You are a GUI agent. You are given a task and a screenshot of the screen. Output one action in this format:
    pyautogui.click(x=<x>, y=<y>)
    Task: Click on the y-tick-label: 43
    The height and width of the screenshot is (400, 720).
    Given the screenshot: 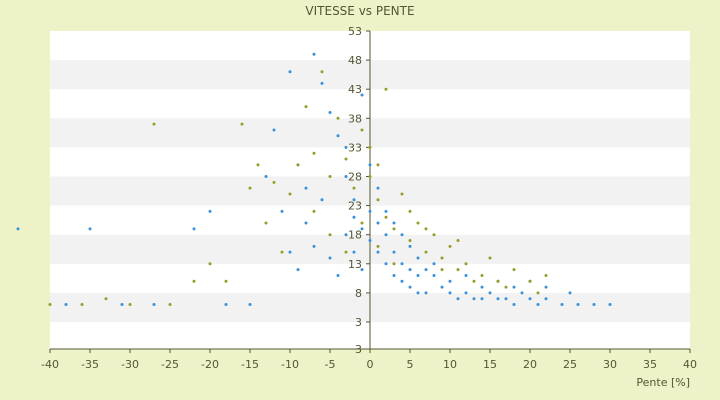 What is the action you would take?
    pyautogui.click(x=355, y=89)
    